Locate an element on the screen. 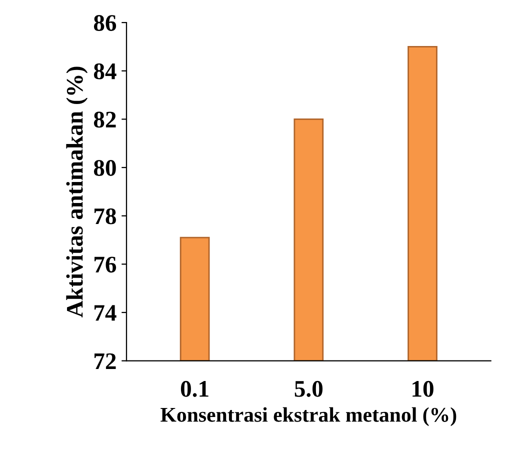 This screenshot has width=506, height=451. y-tick-label: 74 is located at coordinates (105, 313).